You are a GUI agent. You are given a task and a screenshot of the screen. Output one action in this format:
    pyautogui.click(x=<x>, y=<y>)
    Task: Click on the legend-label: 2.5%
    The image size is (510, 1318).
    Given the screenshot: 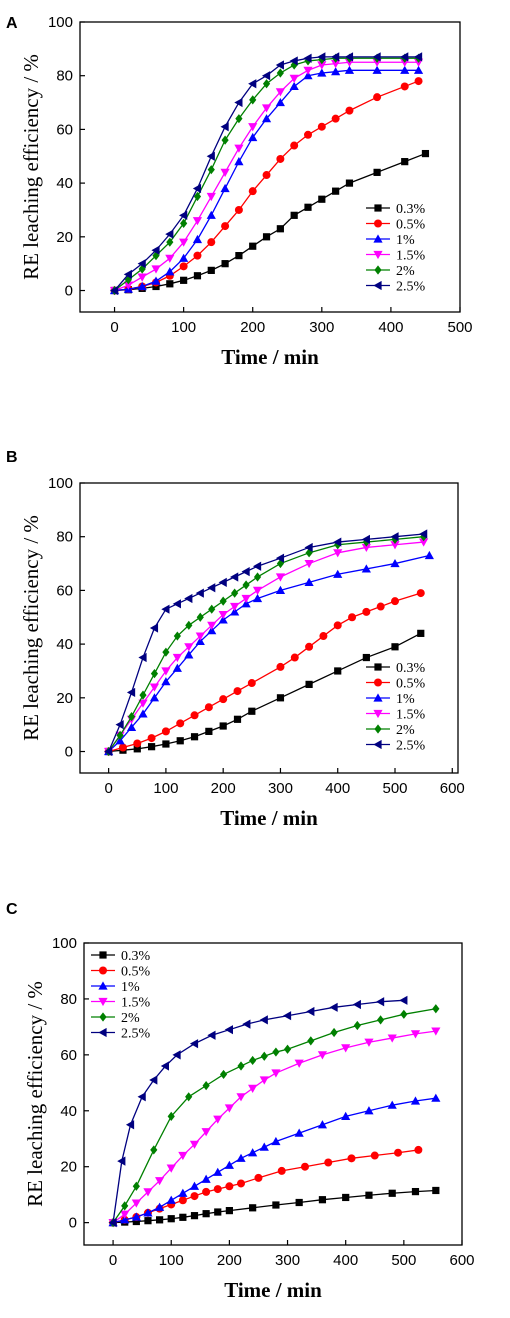 What is the action you would take?
    pyautogui.click(x=411, y=287)
    